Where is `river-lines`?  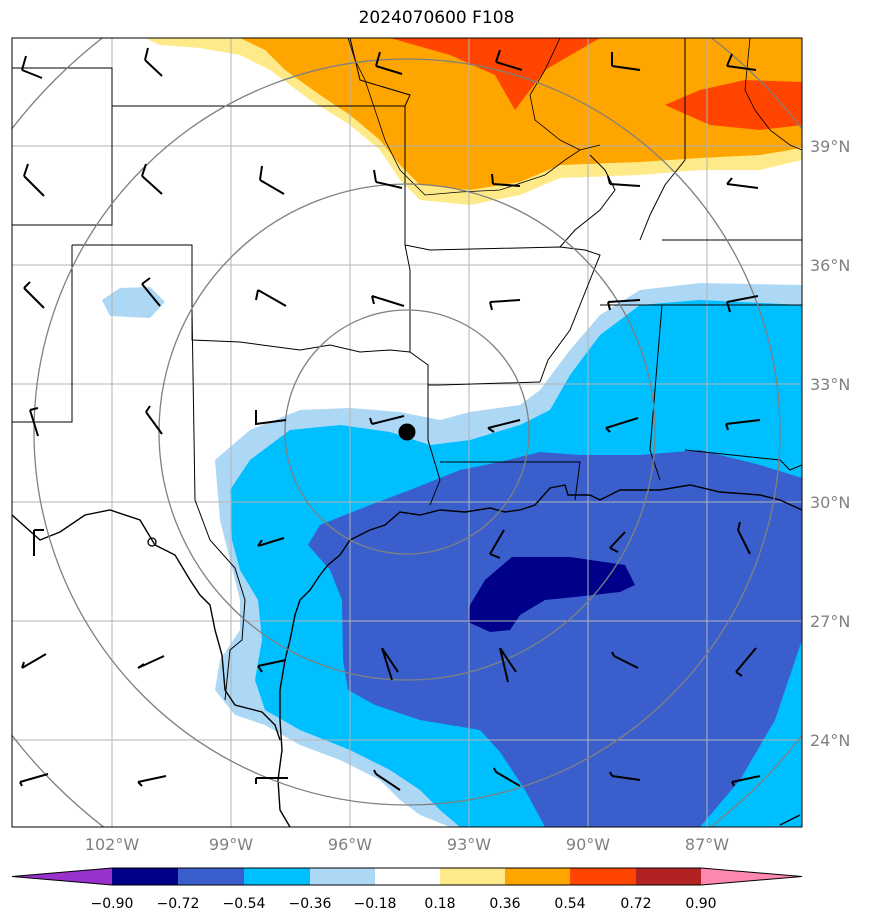
river-lines is located at coordinates (574, 117).